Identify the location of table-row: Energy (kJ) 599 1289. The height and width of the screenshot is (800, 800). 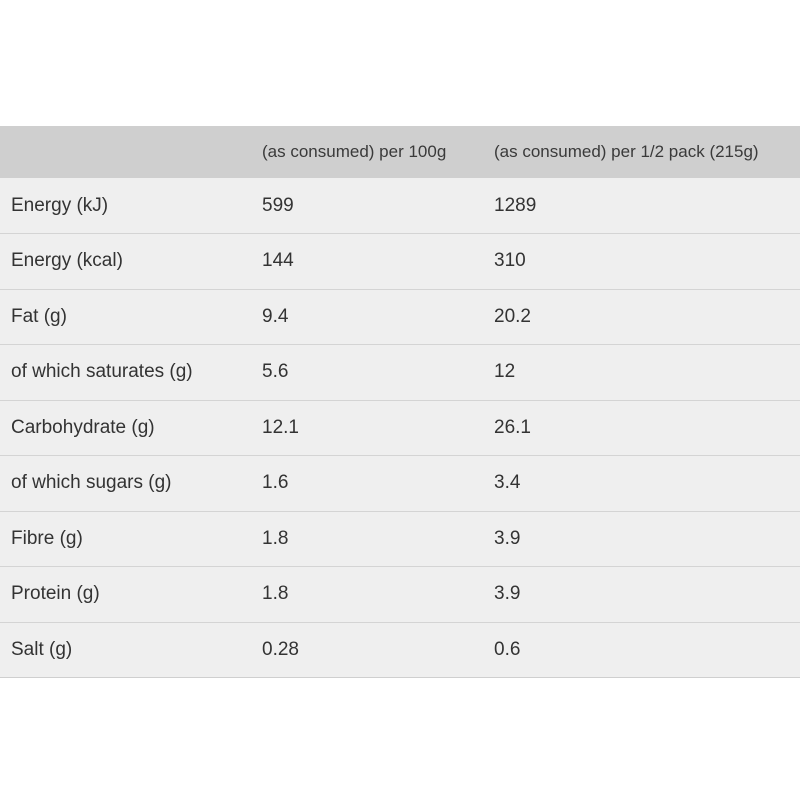
(400, 206).